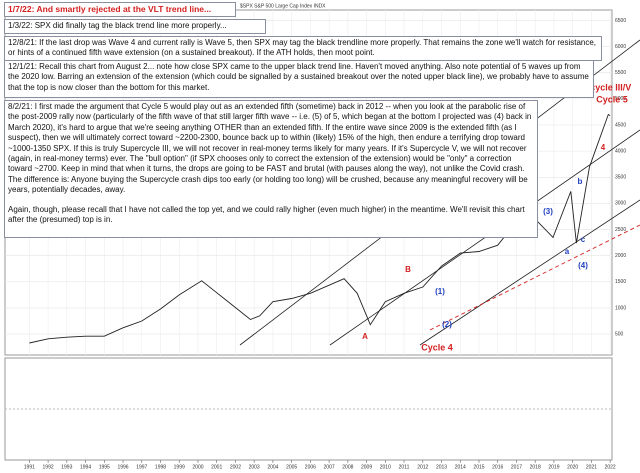 The width and height of the screenshot is (640, 473). I want to click on x-tick-label: 1995, so click(104, 467).